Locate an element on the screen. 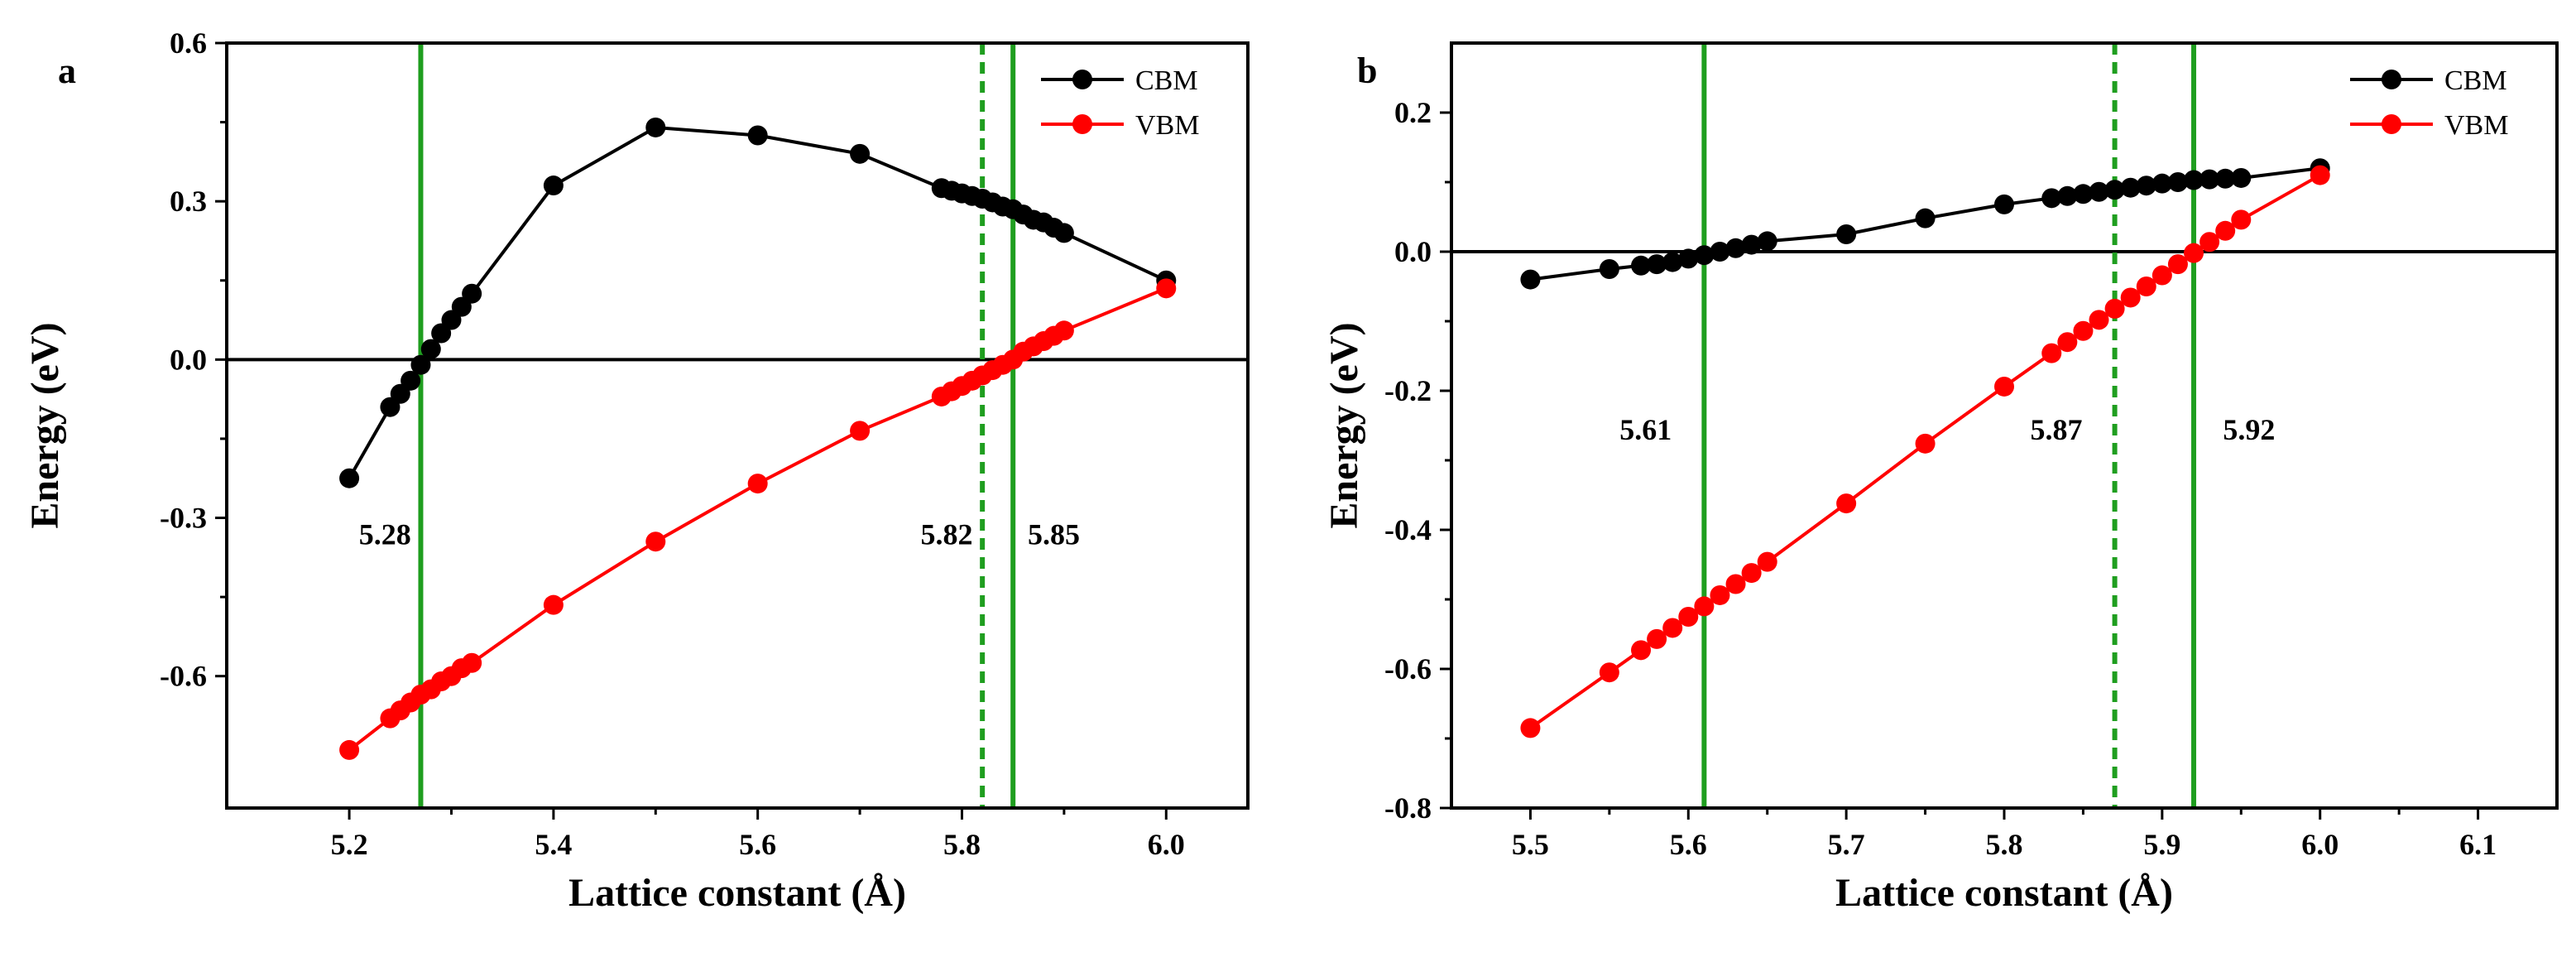 The height and width of the screenshot is (962, 2576). x-tick-label: 5.7 is located at coordinates (1847, 844).